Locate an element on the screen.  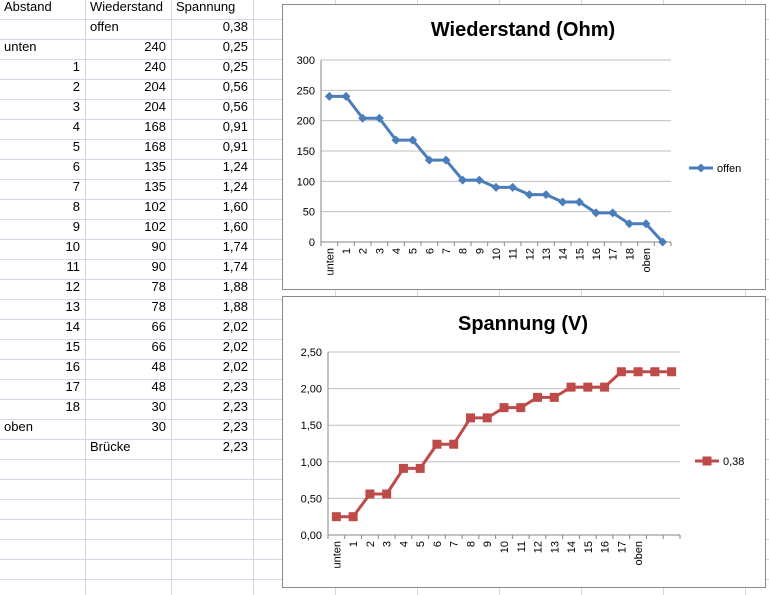
header-cell: Wiederstand is located at coordinates (126, 7).